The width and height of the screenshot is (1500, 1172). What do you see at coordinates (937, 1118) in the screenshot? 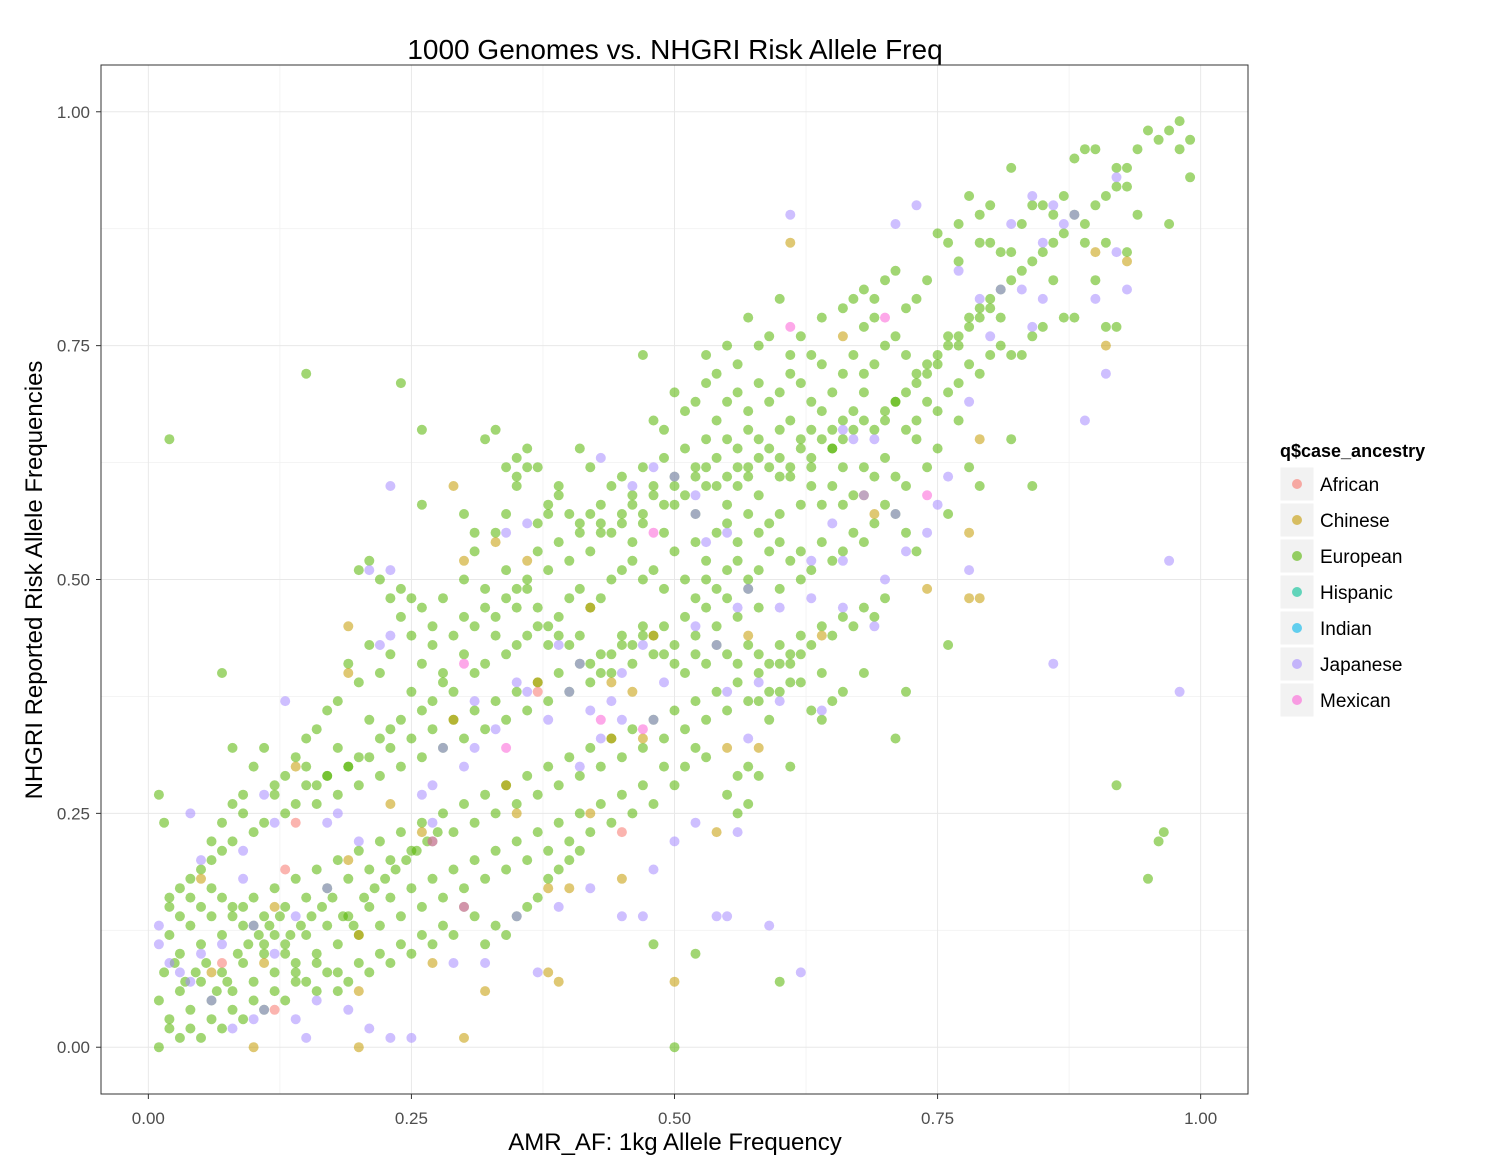
I see `x-tick-label: 0.75` at bounding box center [937, 1118].